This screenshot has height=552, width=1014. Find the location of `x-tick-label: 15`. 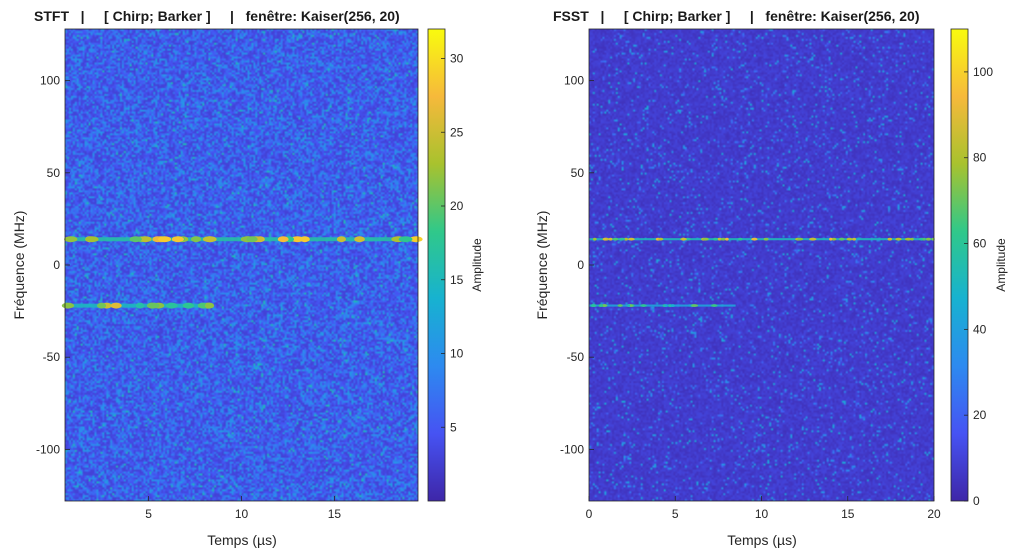

x-tick-label: 15 is located at coordinates (335, 514).